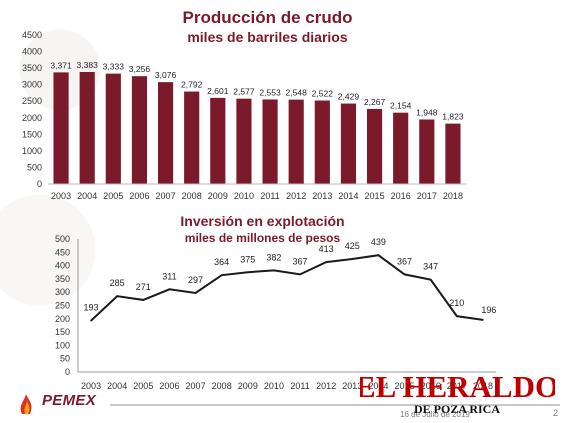 Image resolution: width=567 pixels, height=423 pixels. What do you see at coordinates (169, 289) in the screenshot?
I see `line-point-2006` at bounding box center [169, 289].